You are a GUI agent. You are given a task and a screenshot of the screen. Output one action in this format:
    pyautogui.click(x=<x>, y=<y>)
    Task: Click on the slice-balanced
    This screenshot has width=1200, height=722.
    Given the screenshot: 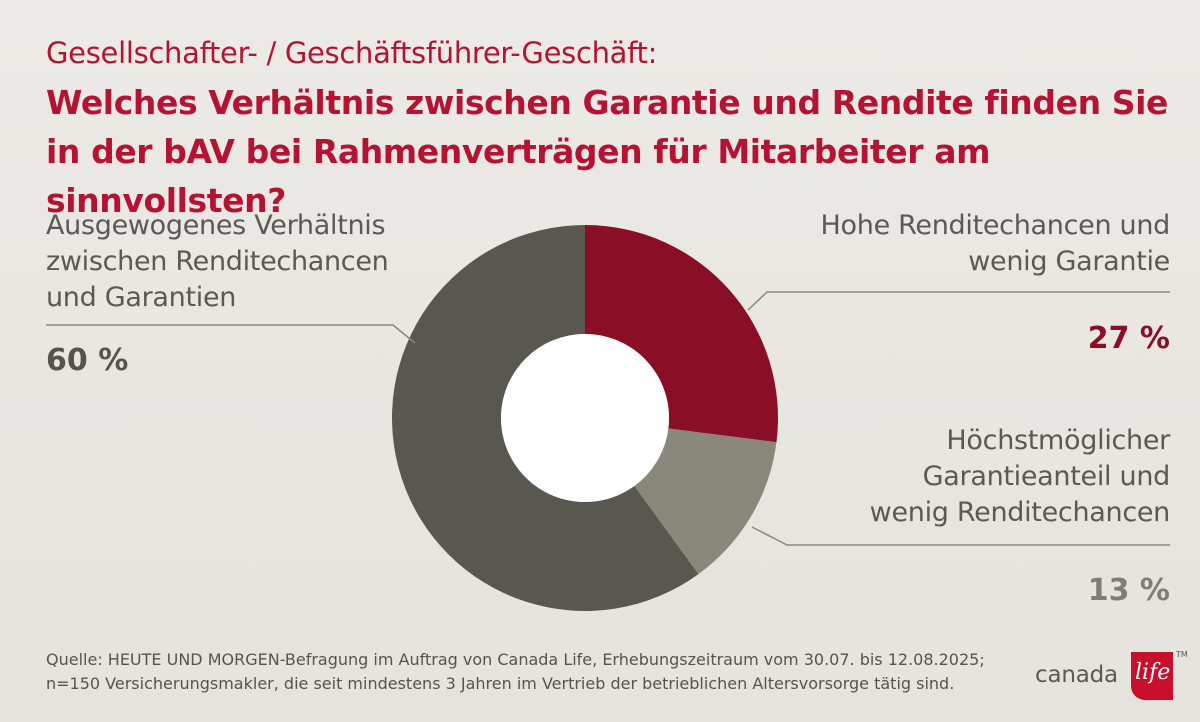 What is the action you would take?
    pyautogui.click(x=545, y=418)
    